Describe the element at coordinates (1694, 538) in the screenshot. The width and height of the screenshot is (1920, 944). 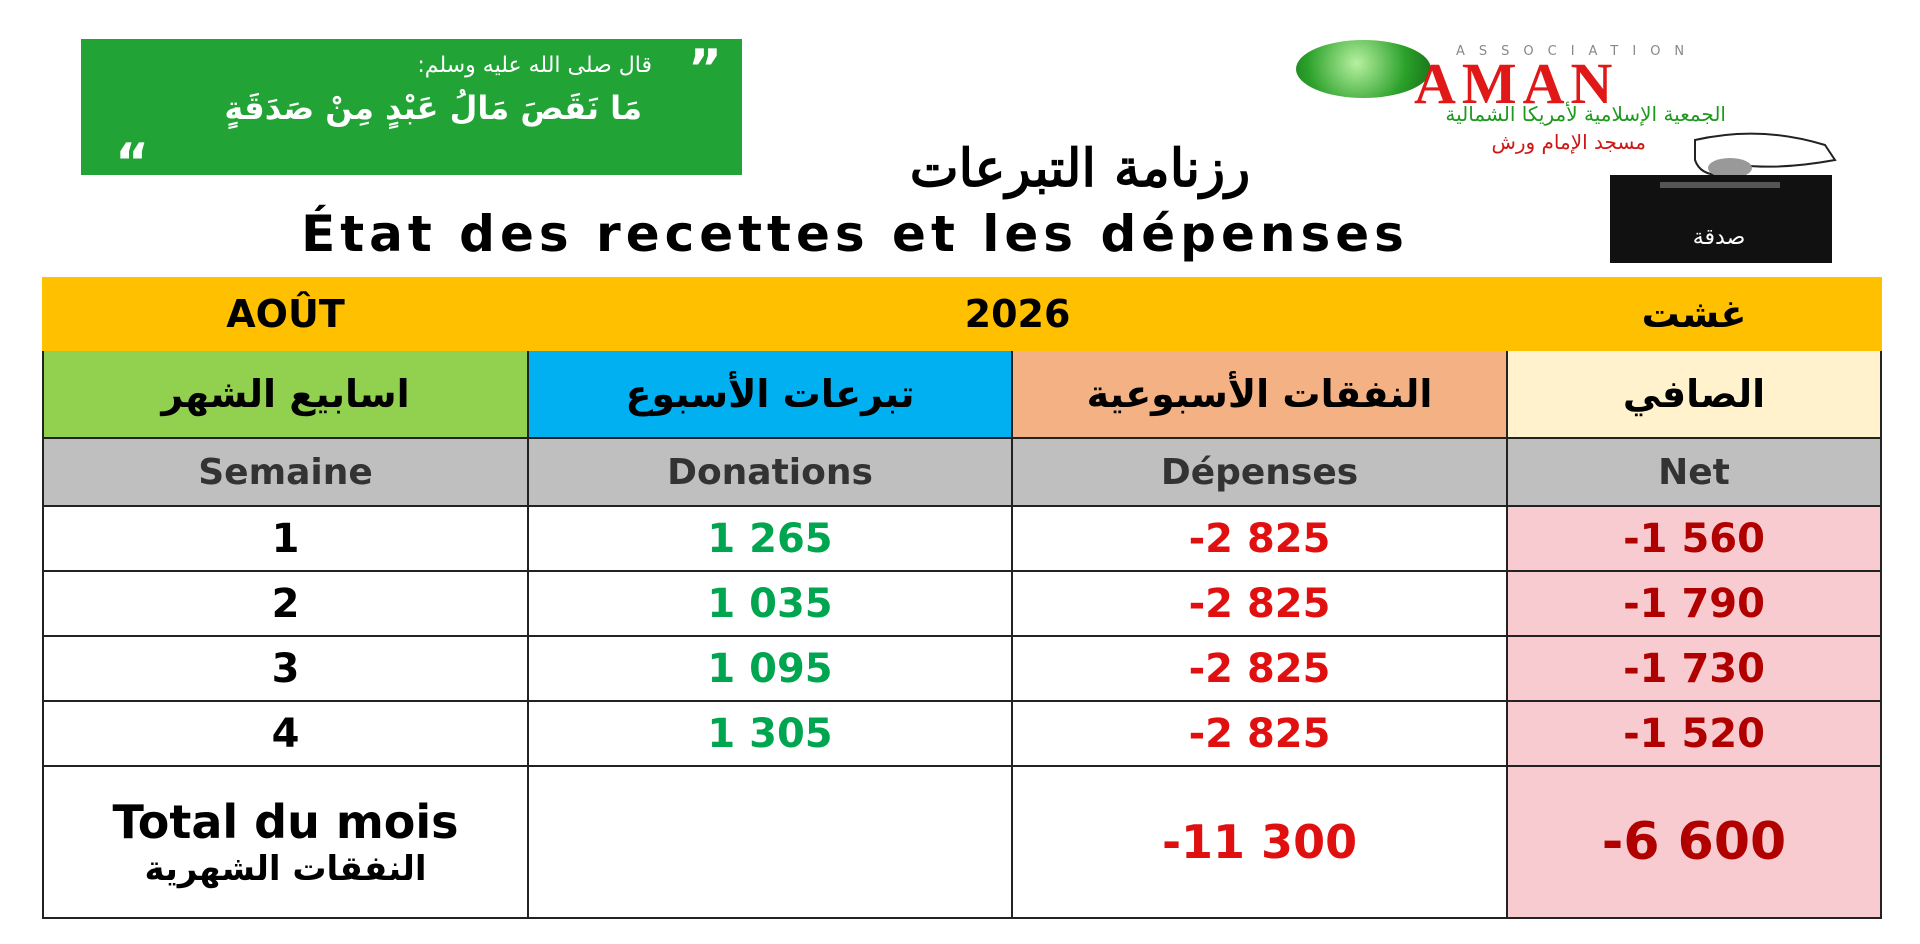
I see `net-cell: -1 560` at that location.